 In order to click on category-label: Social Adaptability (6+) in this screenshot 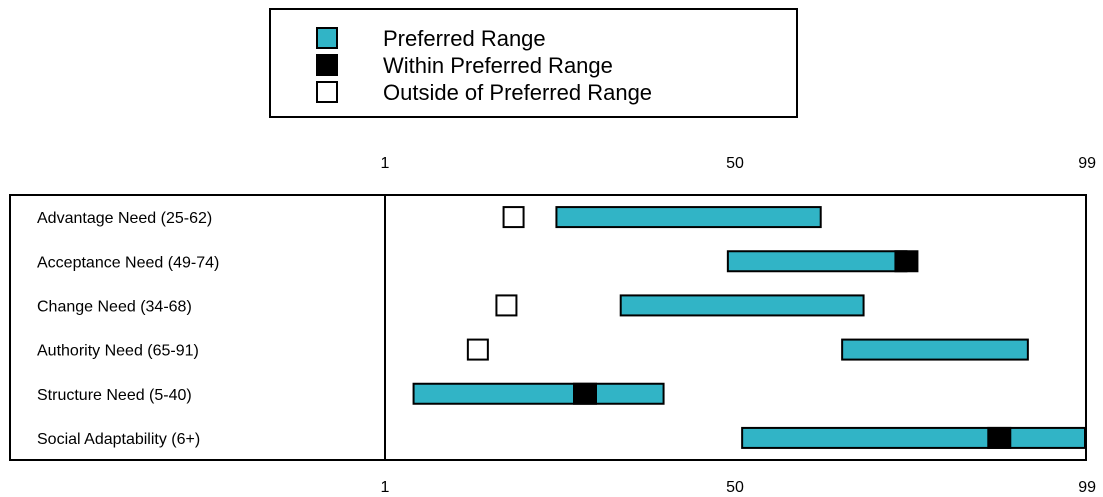, I will do `click(118, 439)`.